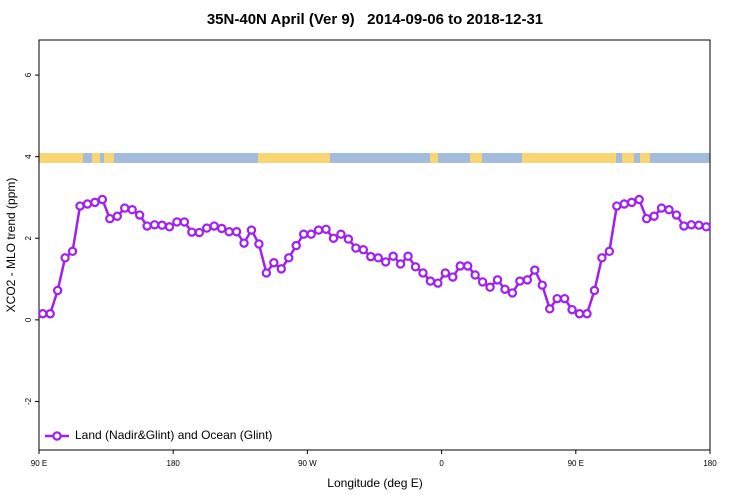  Describe the element at coordinates (441, 463) in the screenshot. I see `x-tick-label: 0` at that location.